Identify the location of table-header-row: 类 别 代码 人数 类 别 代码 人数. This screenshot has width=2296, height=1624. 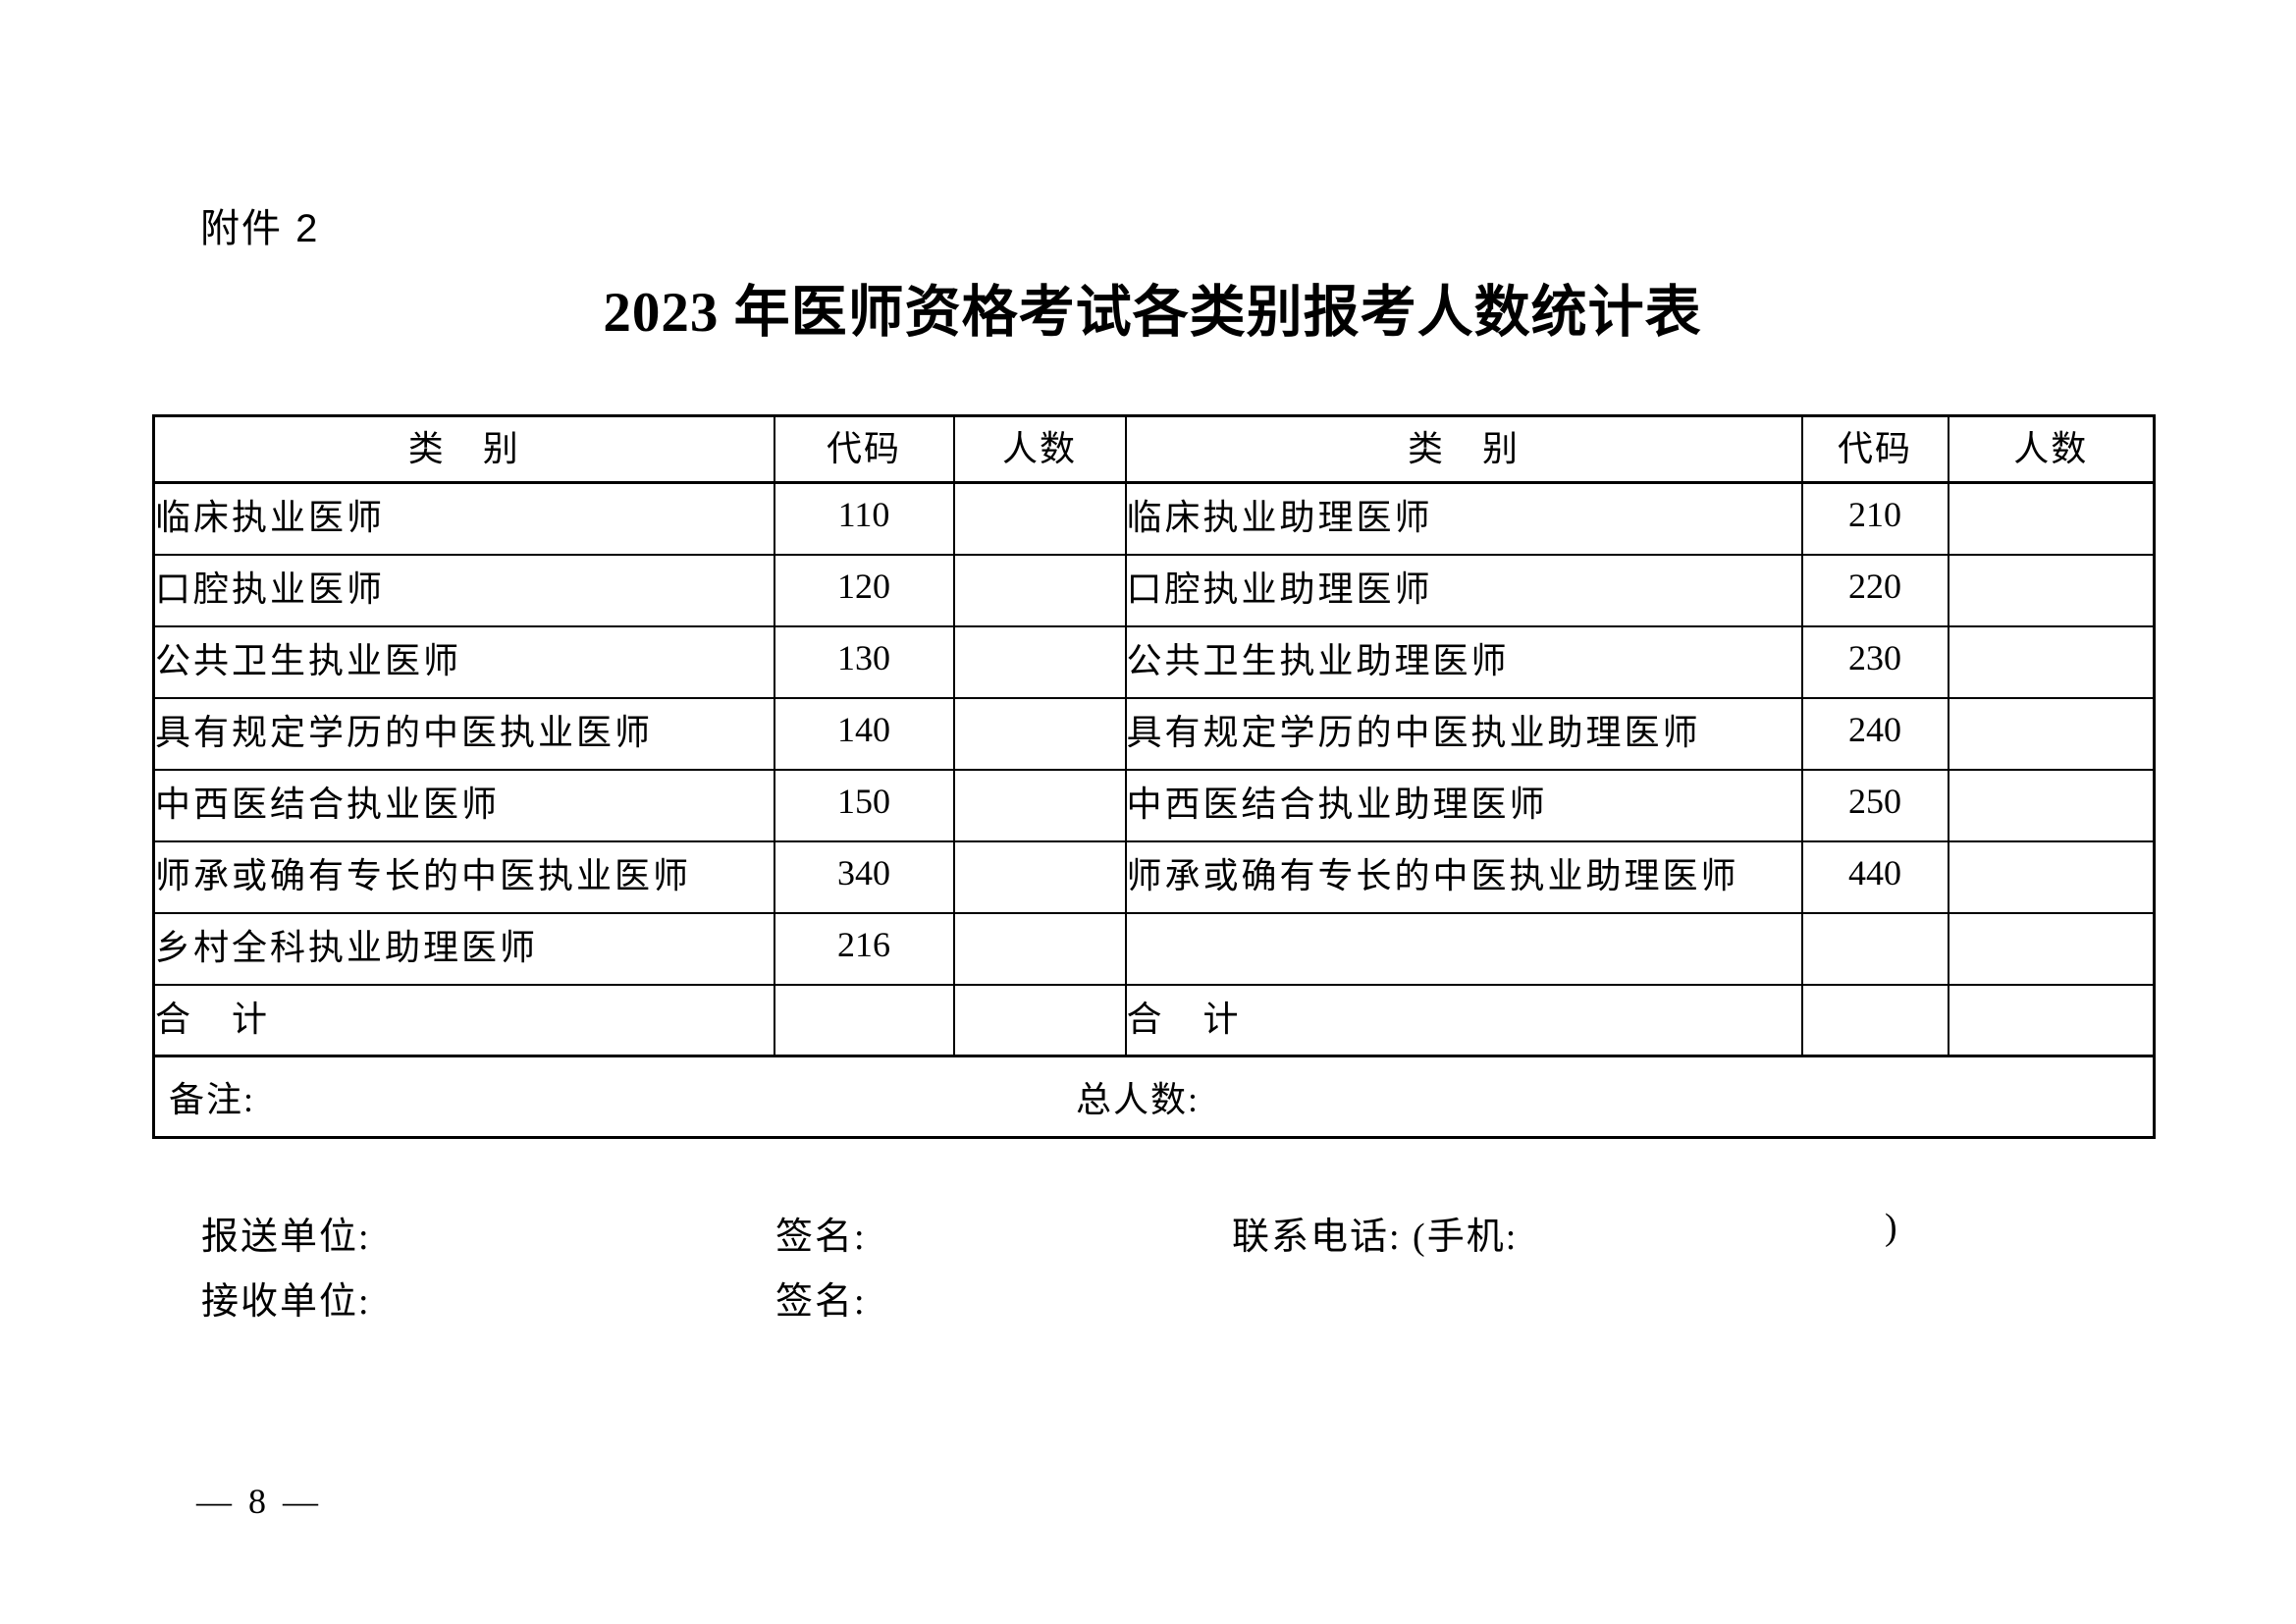
(1154, 449).